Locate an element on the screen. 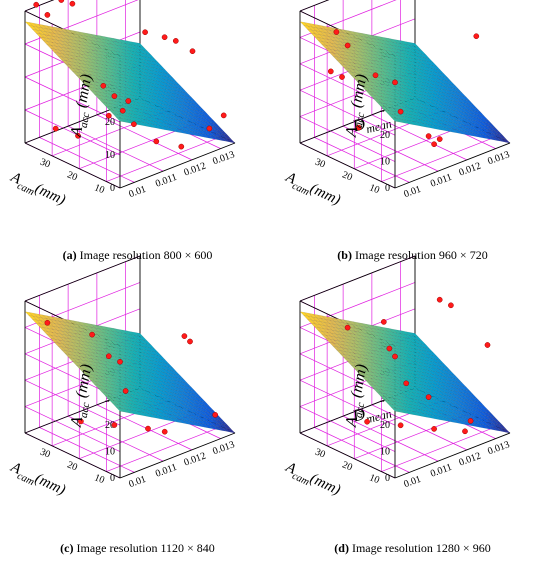  x-tick-label: 0.012 is located at coordinates (195, 170).